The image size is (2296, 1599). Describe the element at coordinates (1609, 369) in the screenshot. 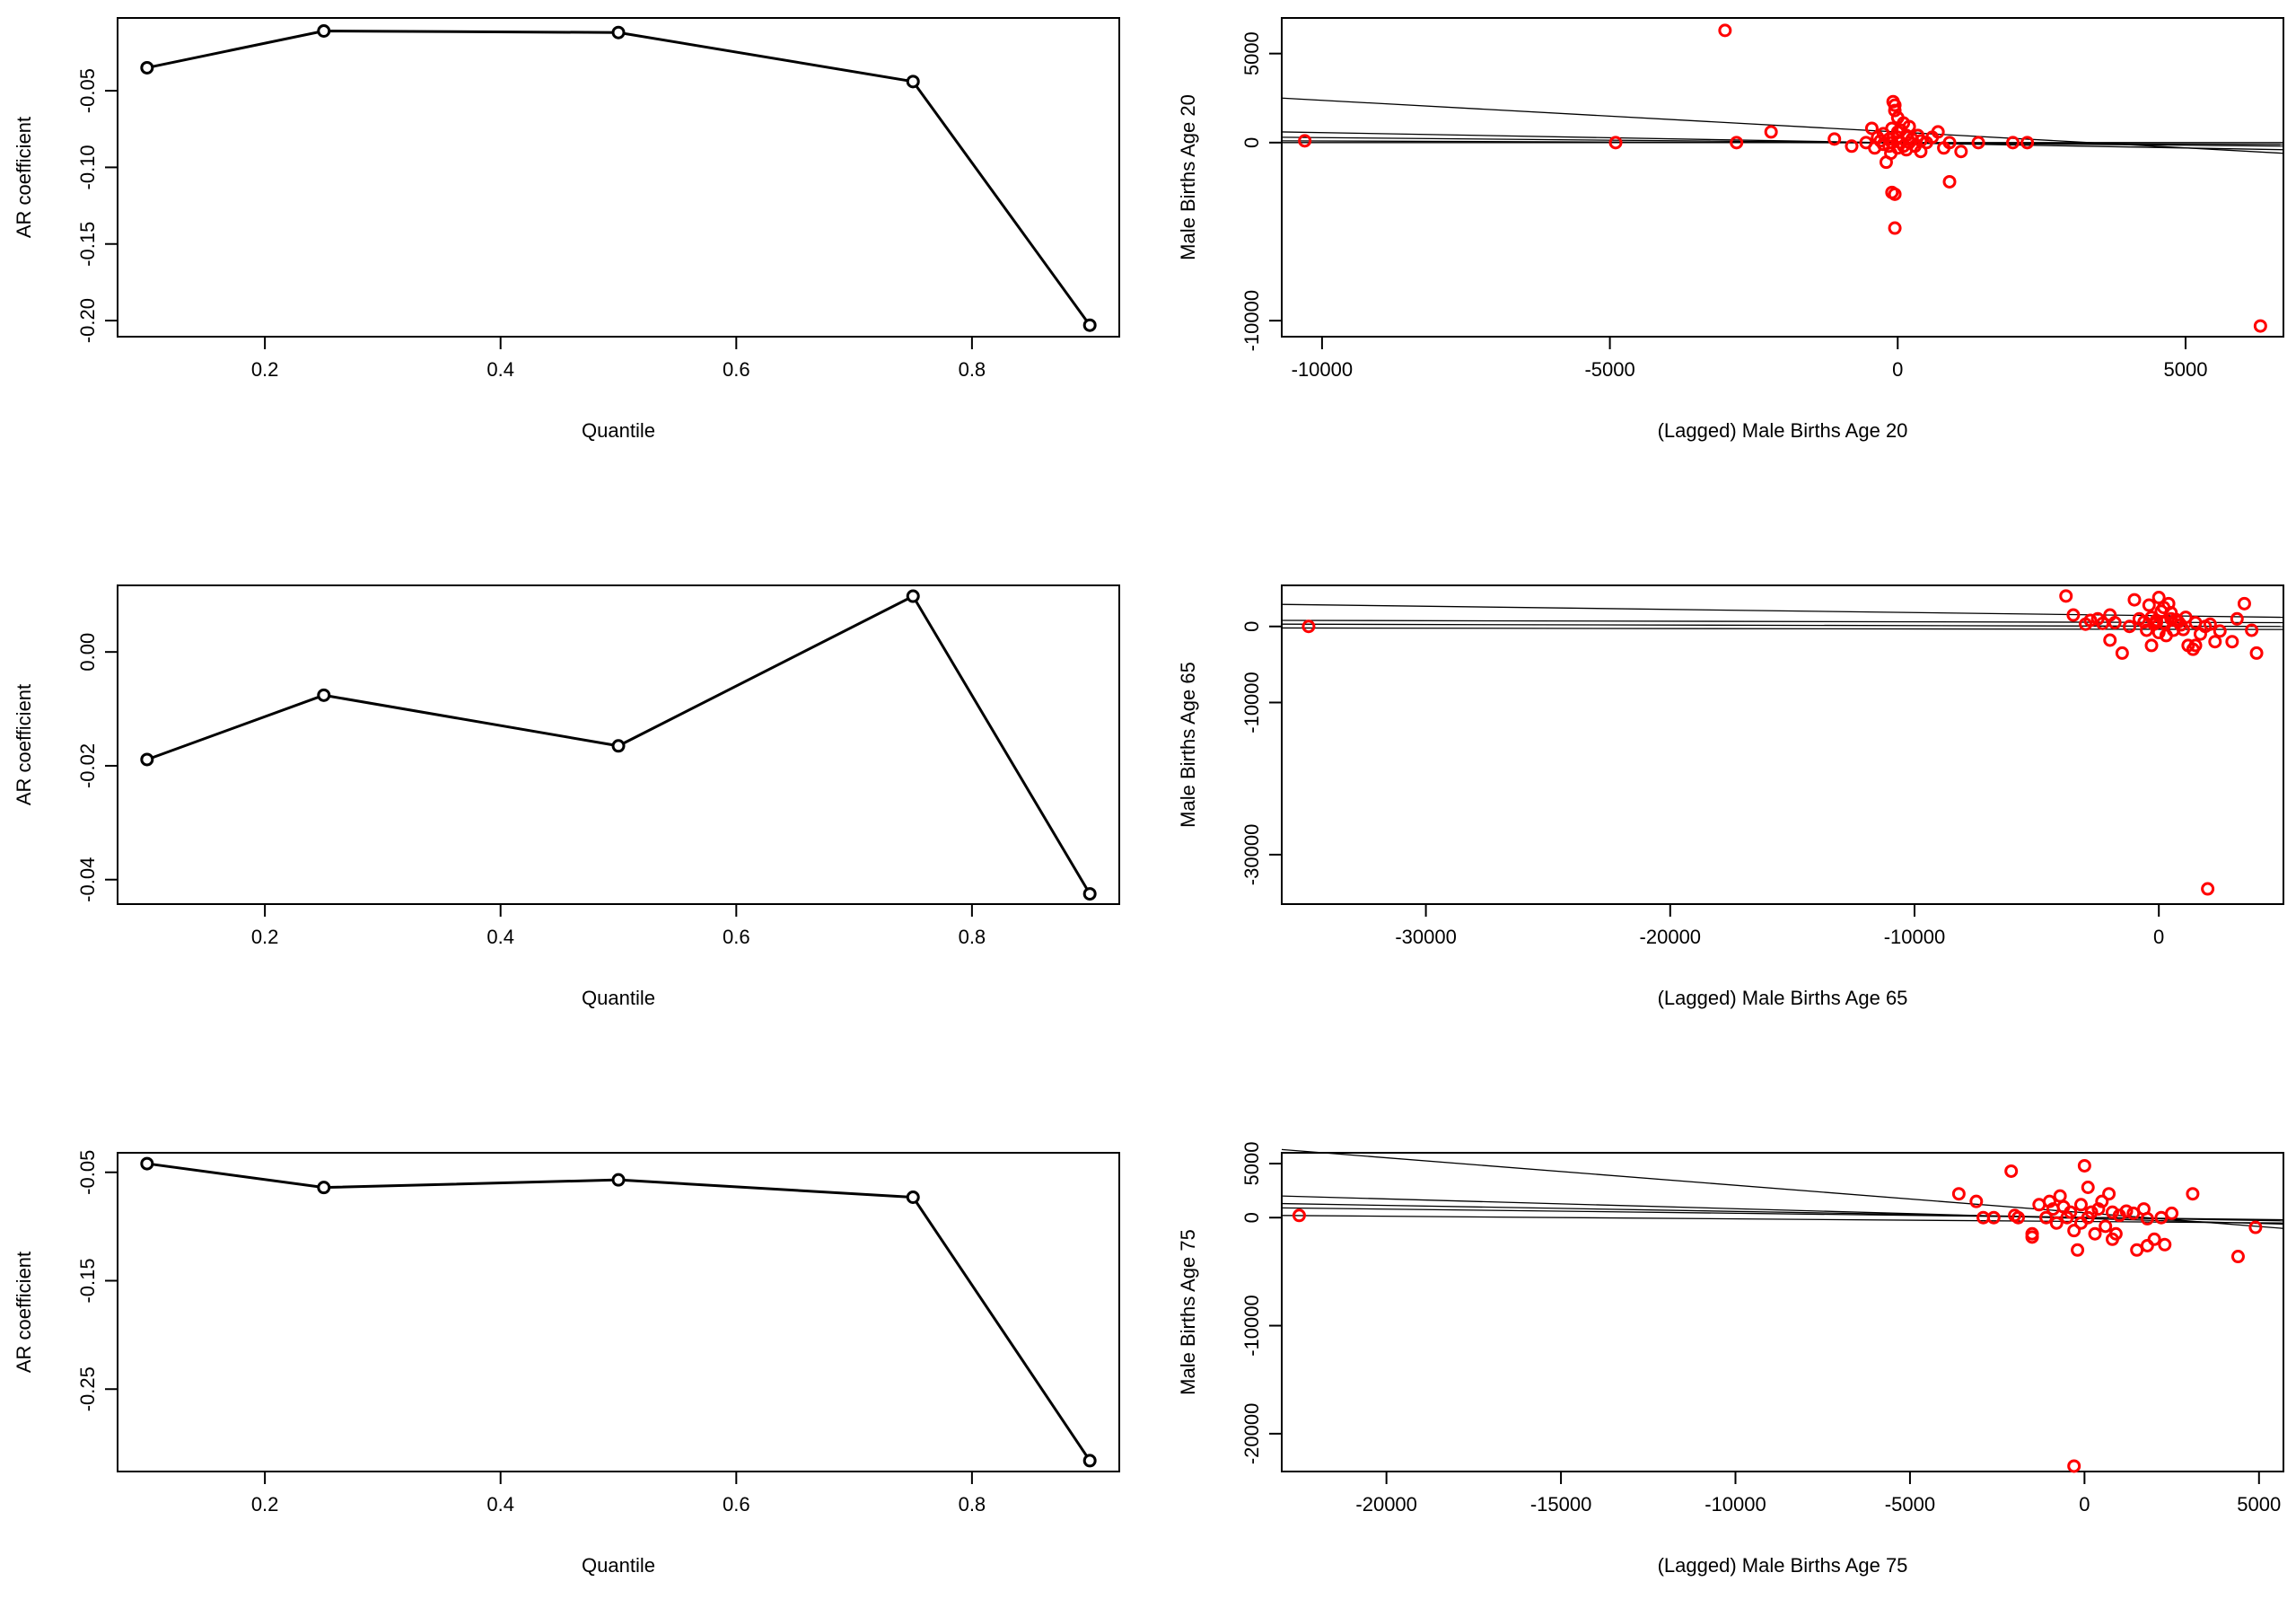

I see `x-tick-label: -5000` at that location.